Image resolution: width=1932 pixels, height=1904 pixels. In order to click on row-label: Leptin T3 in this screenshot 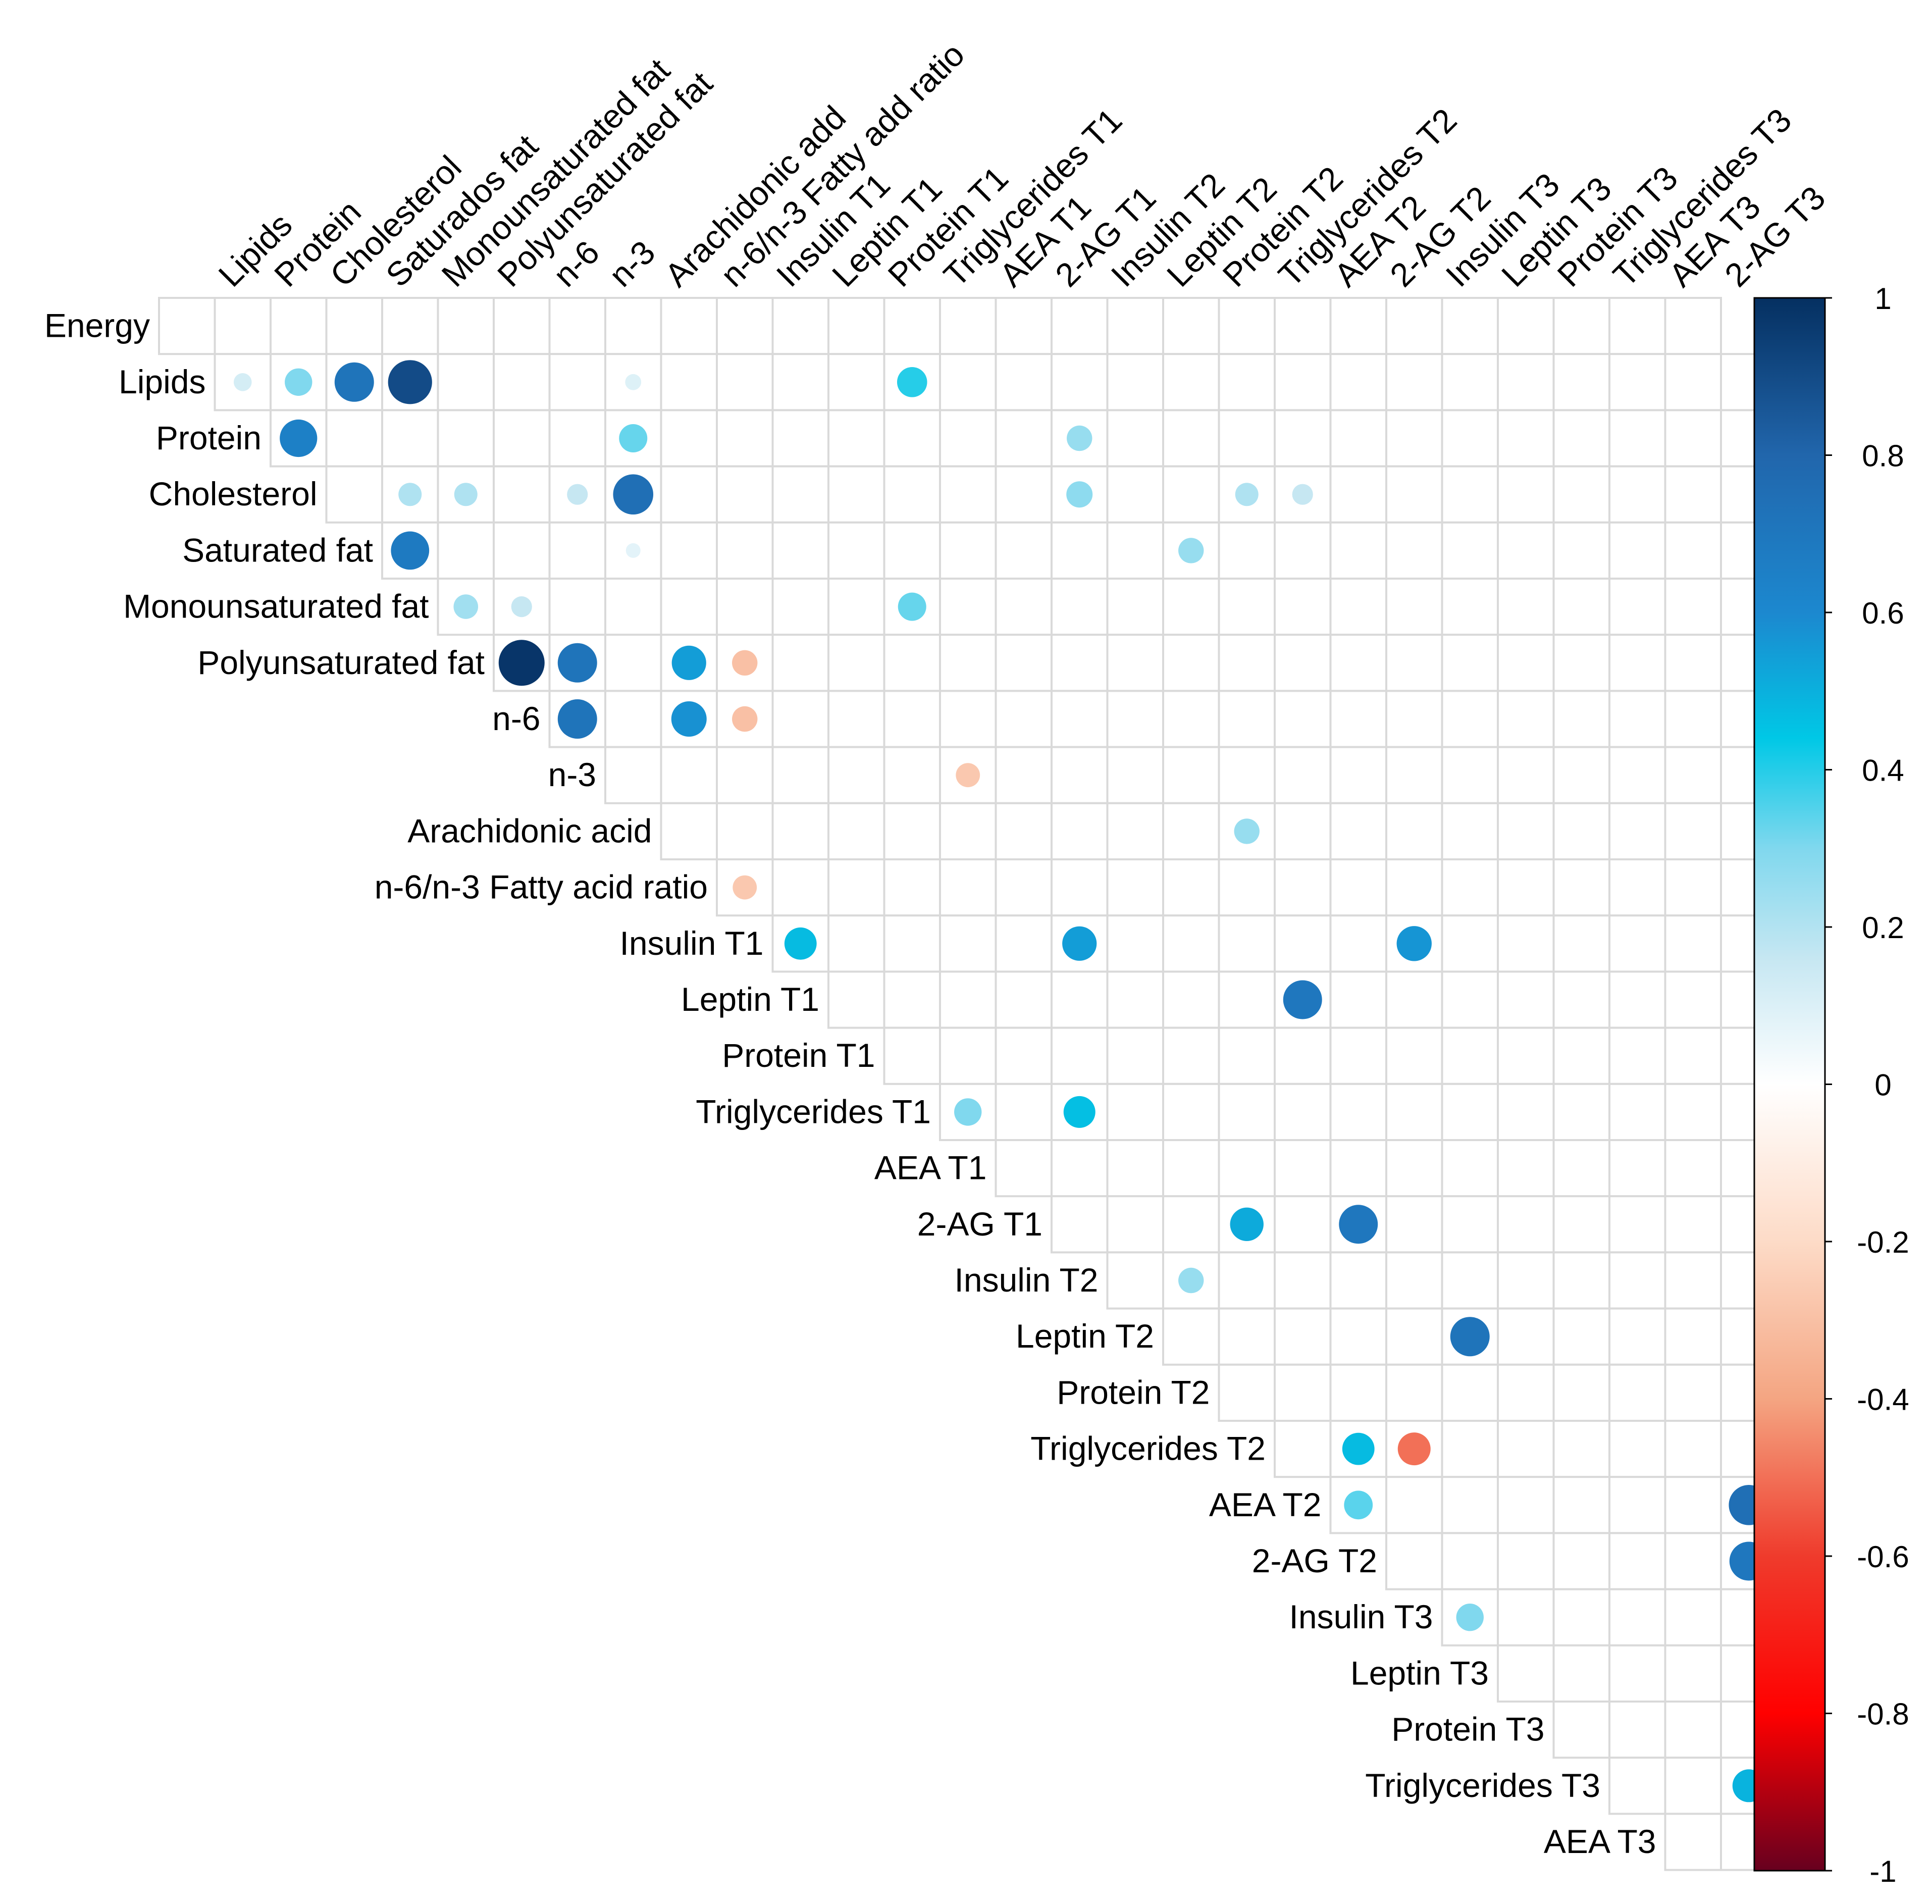, I will do `click(1419, 1672)`.